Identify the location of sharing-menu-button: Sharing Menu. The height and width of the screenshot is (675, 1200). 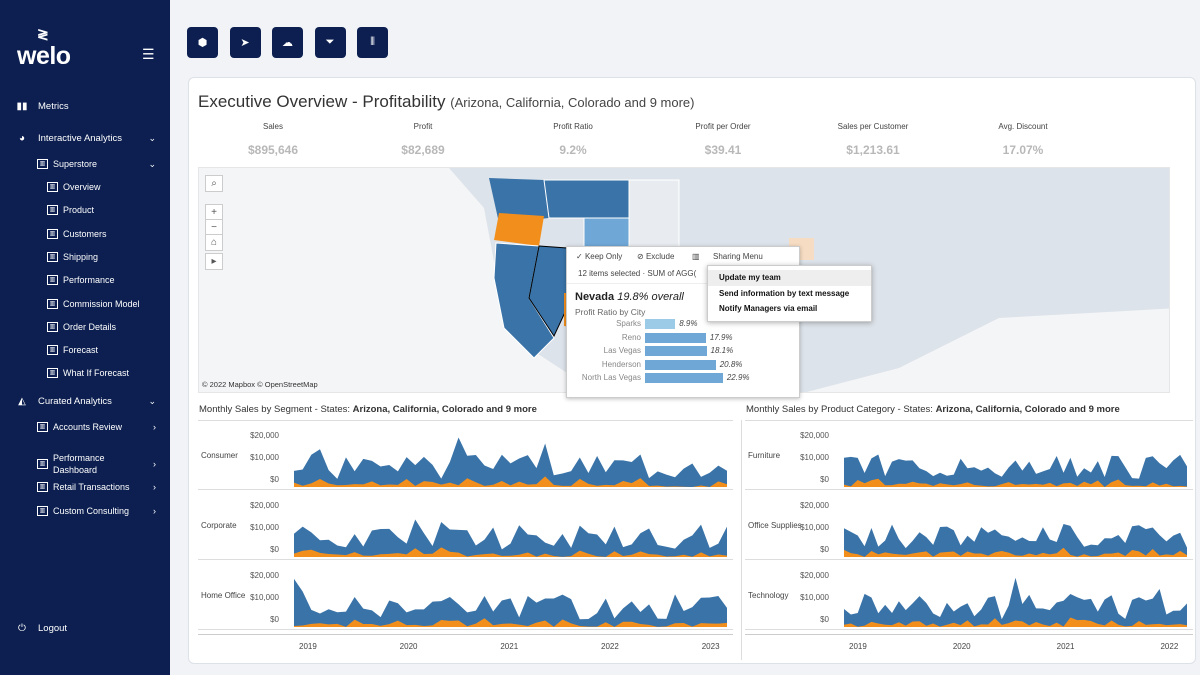
(738, 256).